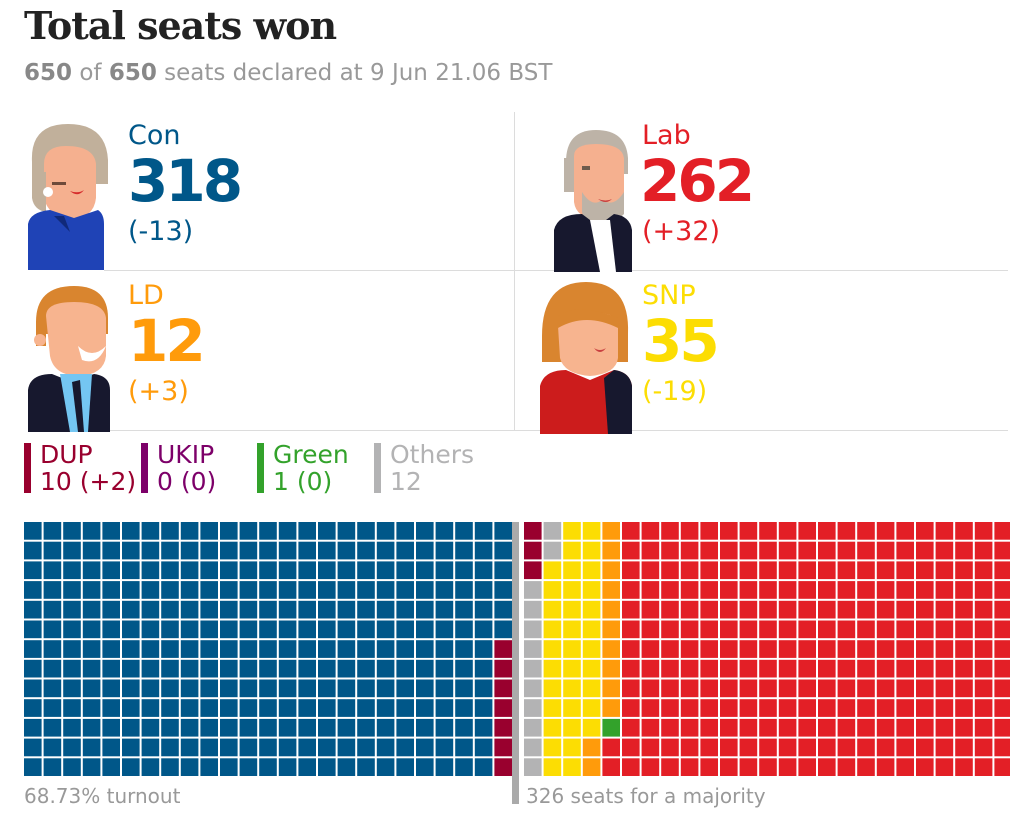  What do you see at coordinates (377, 468) in the screenshot?
I see `others-color-bar` at bounding box center [377, 468].